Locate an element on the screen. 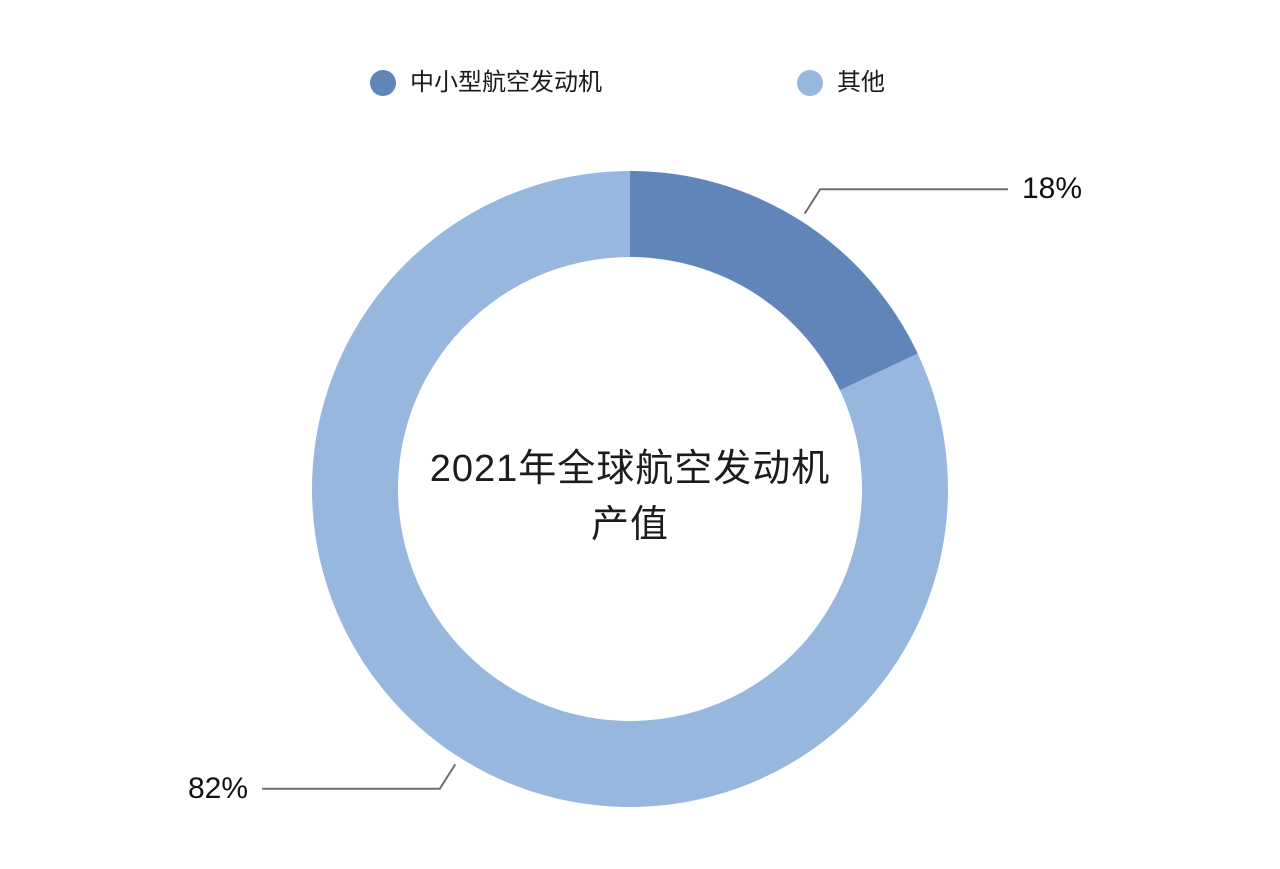 The width and height of the screenshot is (1280, 869). chart-center-title-line2: 产值 is located at coordinates (629, 525).